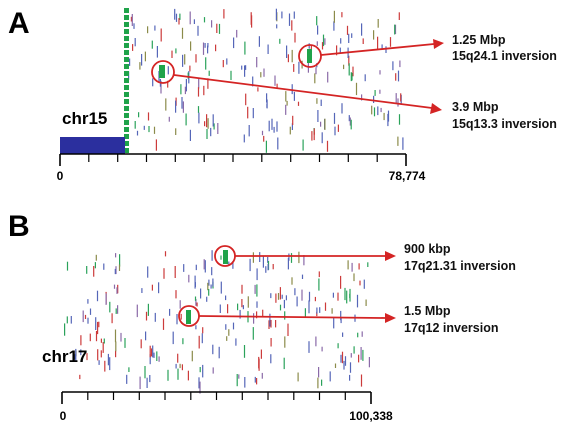 This screenshot has width=587, height=427. What do you see at coordinates (427, 311) in the screenshot?
I see `panel-b-inversion-17q12-size: 1.5 Mbp` at bounding box center [427, 311].